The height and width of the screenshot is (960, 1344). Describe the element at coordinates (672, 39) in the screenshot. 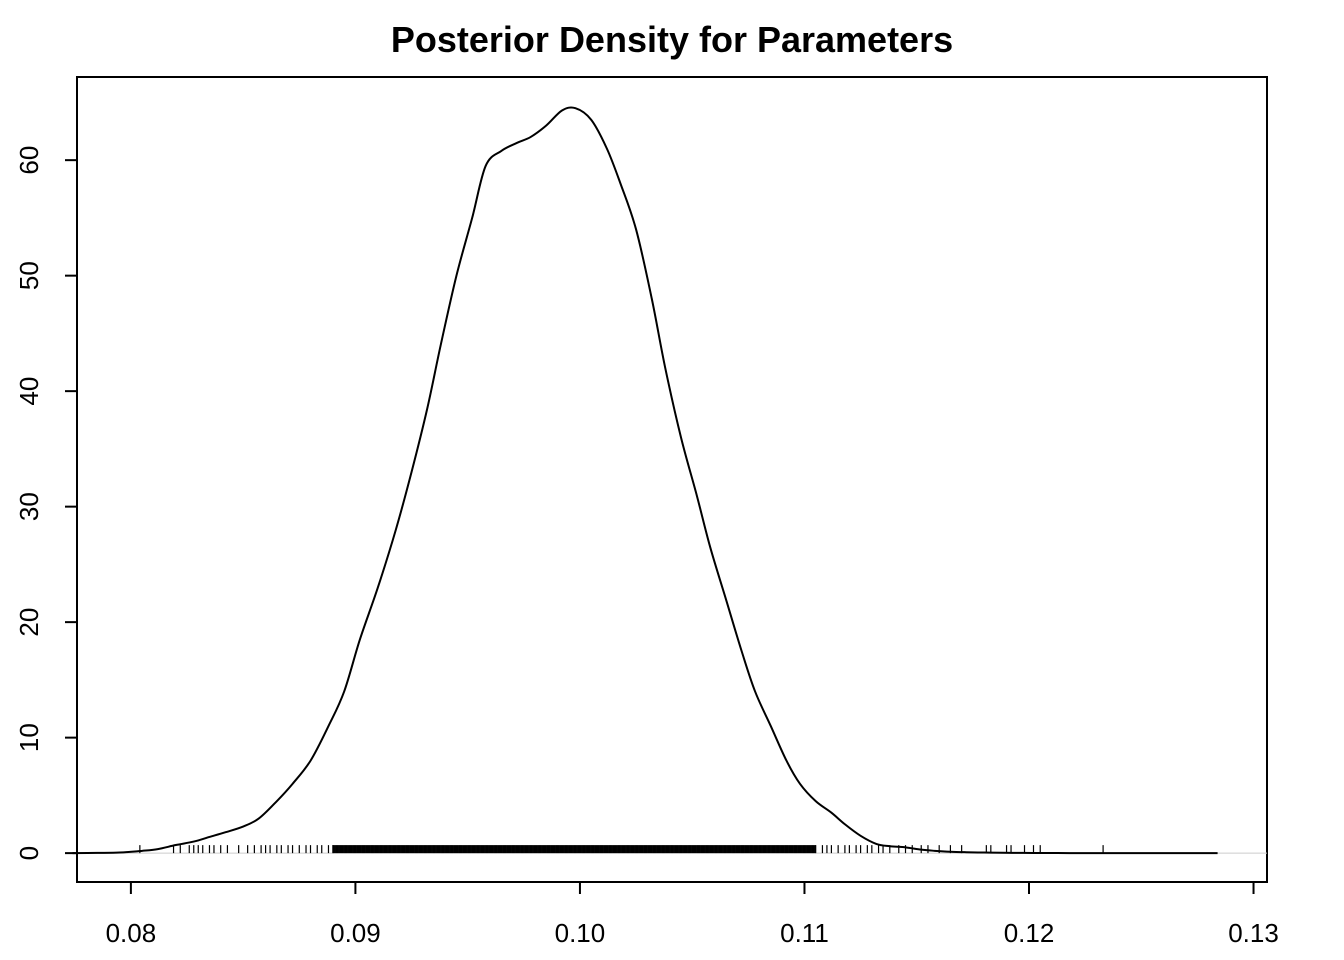

I see `chart-title: Posterior Density for Parameters` at that location.